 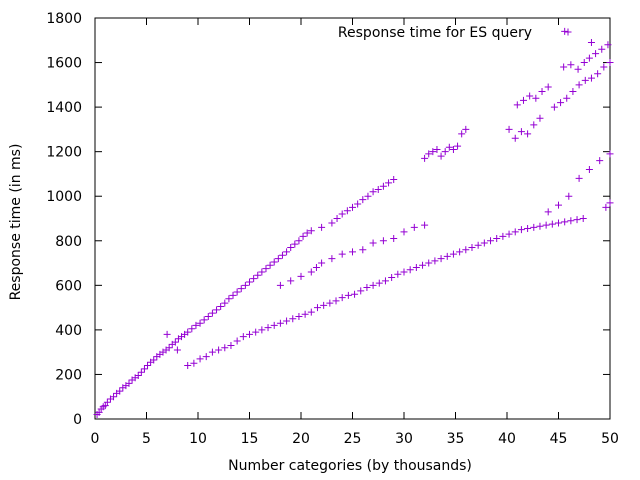 I want to click on x-tick-label: 15, so click(x=250, y=439).